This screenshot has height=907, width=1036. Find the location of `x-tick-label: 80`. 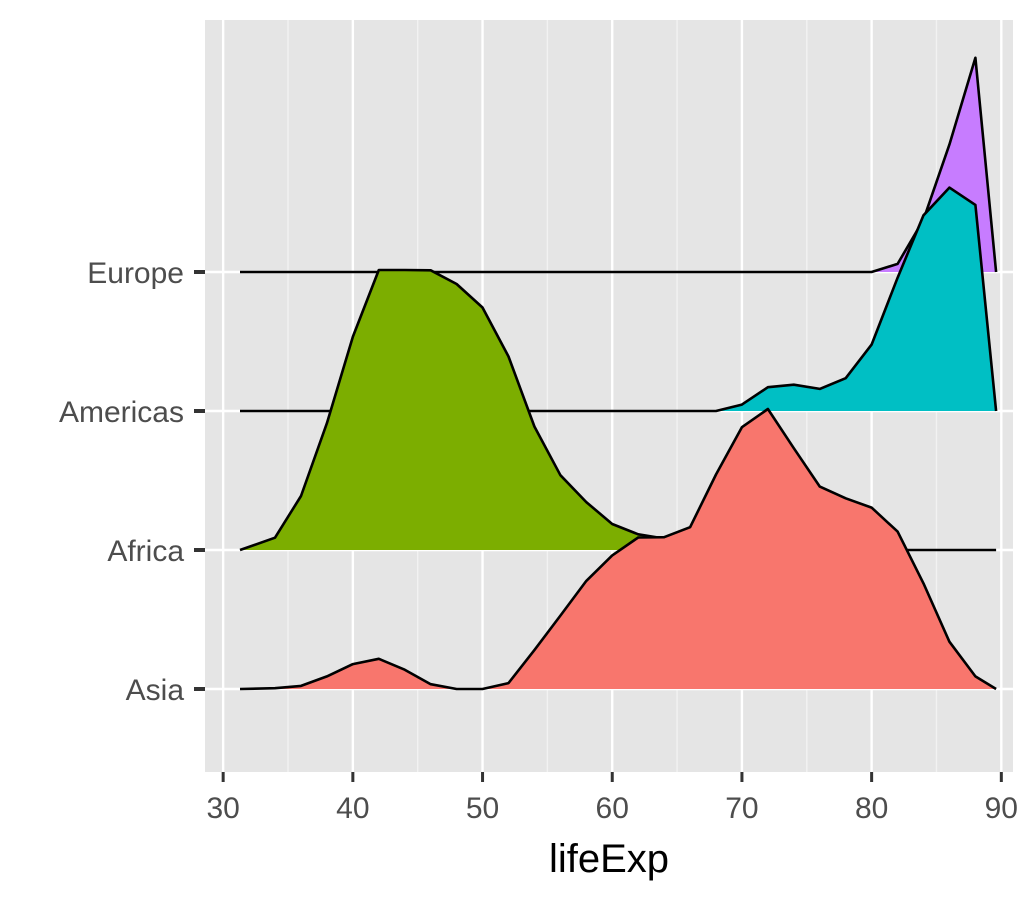

x-tick-label: 80 is located at coordinates (871, 808).